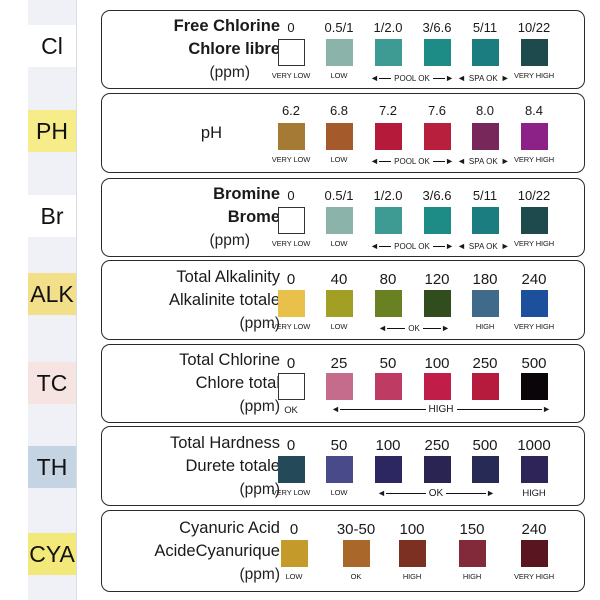  Describe the element at coordinates (191, 49) in the screenshot. I see `row-title: Free Chlorine Chlore libre (ppm)` at that location.